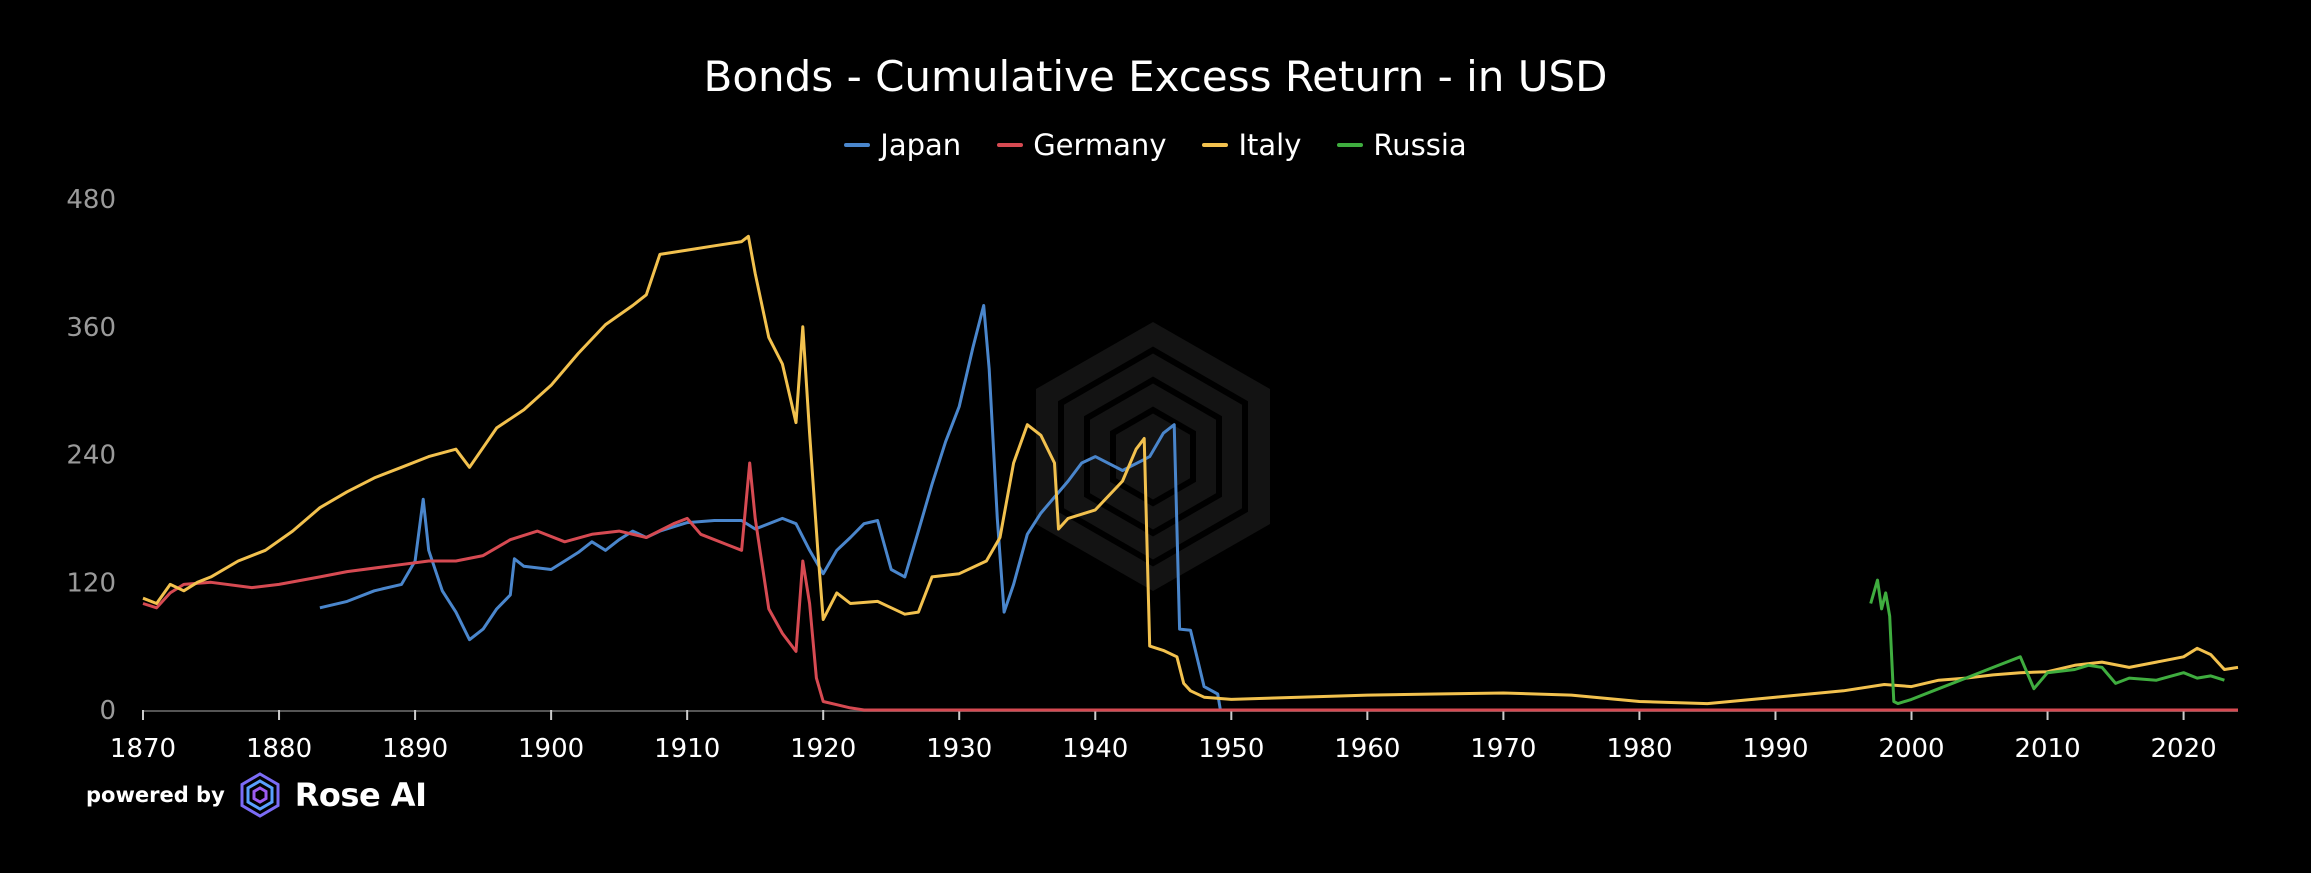 The width and height of the screenshot is (2311, 873). I want to click on y-tick-label: 480, so click(91, 200).